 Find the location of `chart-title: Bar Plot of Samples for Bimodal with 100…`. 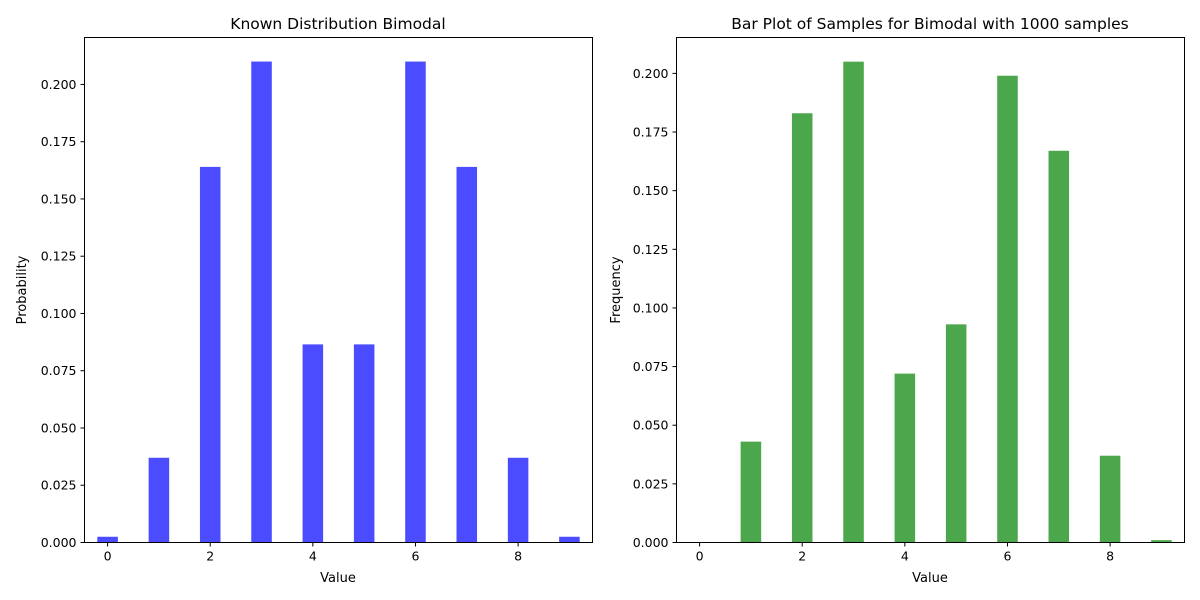

chart-title: Bar Plot of Samples for Bimodal with 100… is located at coordinates (930, 24).